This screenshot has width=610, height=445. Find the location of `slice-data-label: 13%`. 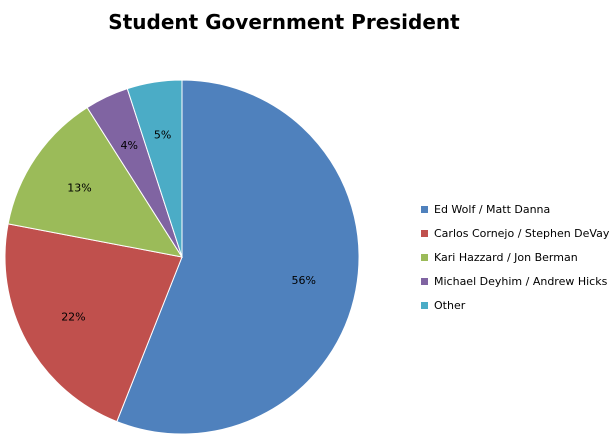

slice-data-label: 13% is located at coordinates (79, 187).